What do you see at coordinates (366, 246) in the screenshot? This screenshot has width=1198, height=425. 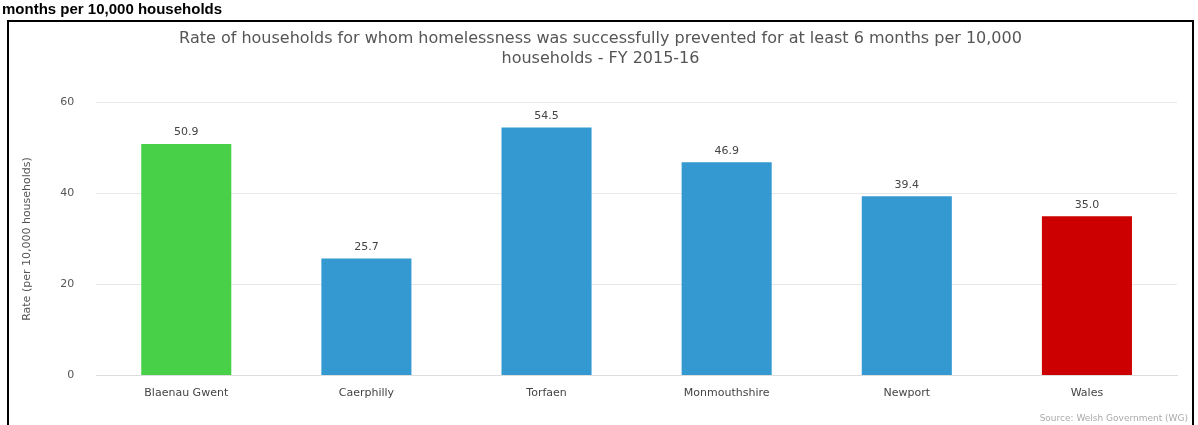 I see `data-label: 25.7` at bounding box center [366, 246].